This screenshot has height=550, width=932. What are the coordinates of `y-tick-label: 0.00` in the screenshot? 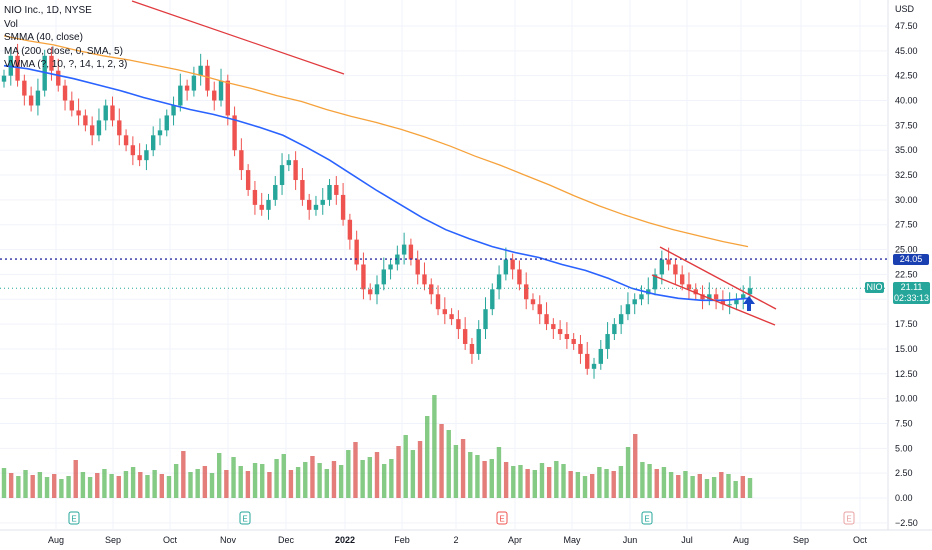 It's located at (904, 498).